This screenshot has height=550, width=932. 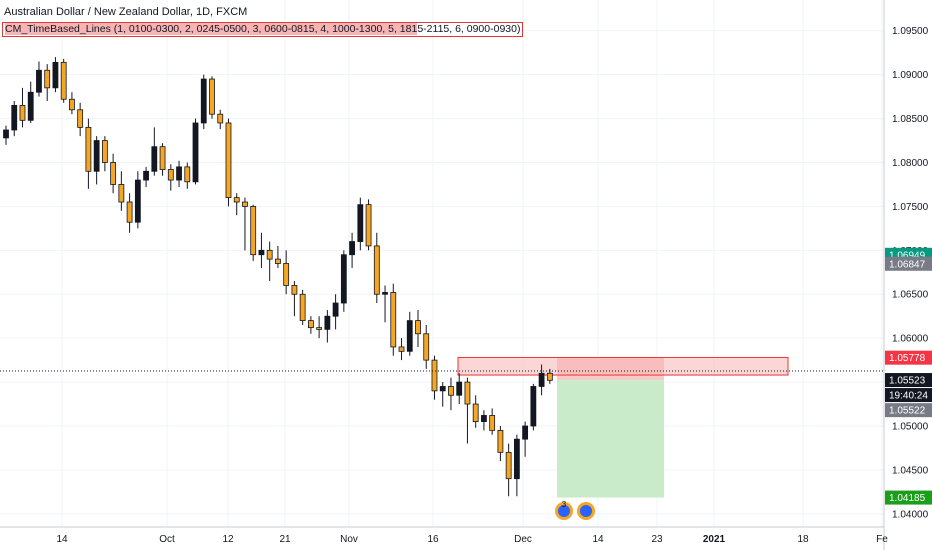 What do you see at coordinates (623, 366) in the screenshot?
I see `resistance-zone` at bounding box center [623, 366].